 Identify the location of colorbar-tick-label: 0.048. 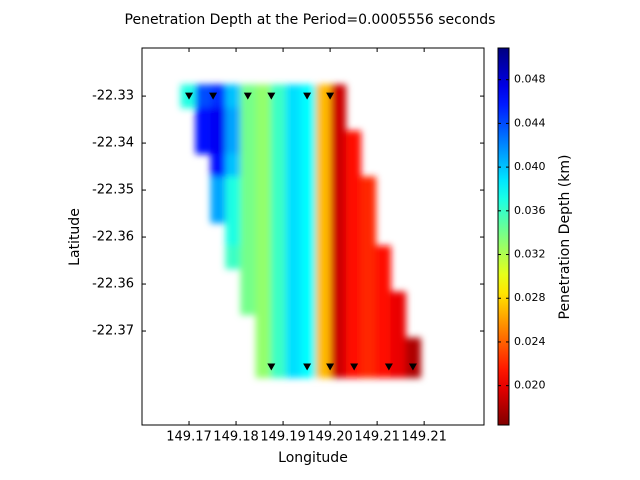
(530, 79).